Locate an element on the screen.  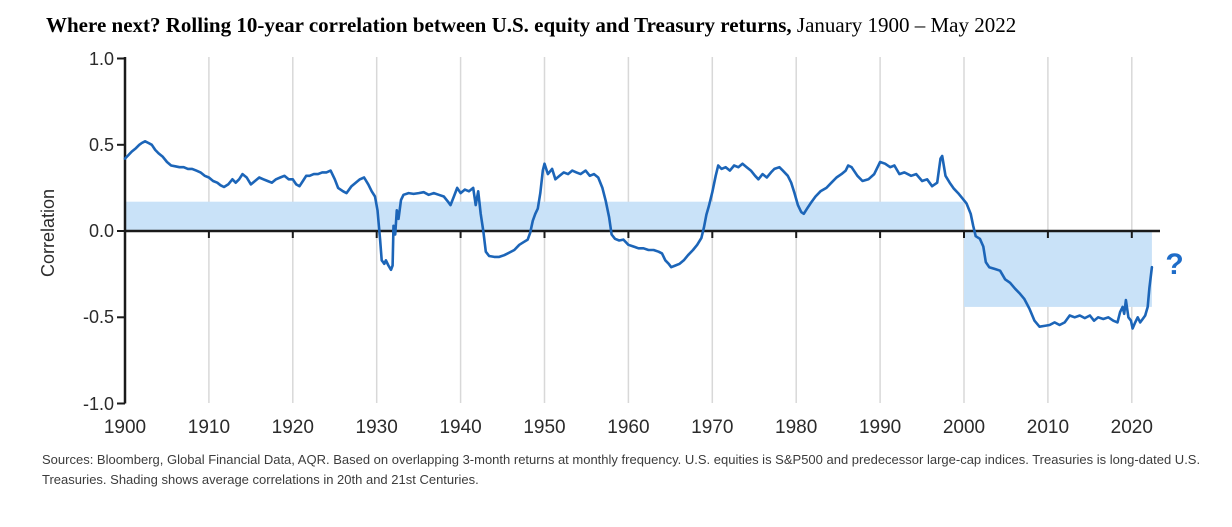
x-tick-label: 1900 is located at coordinates (125, 427).